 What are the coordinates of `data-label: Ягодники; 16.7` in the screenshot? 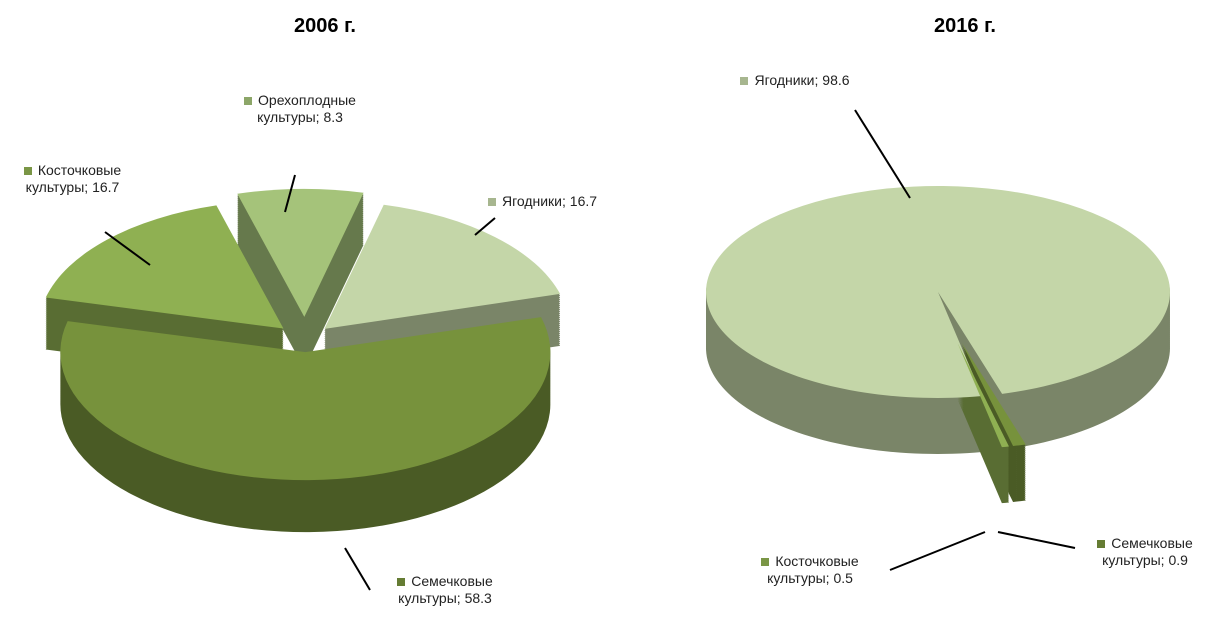 It's located at (542, 201).